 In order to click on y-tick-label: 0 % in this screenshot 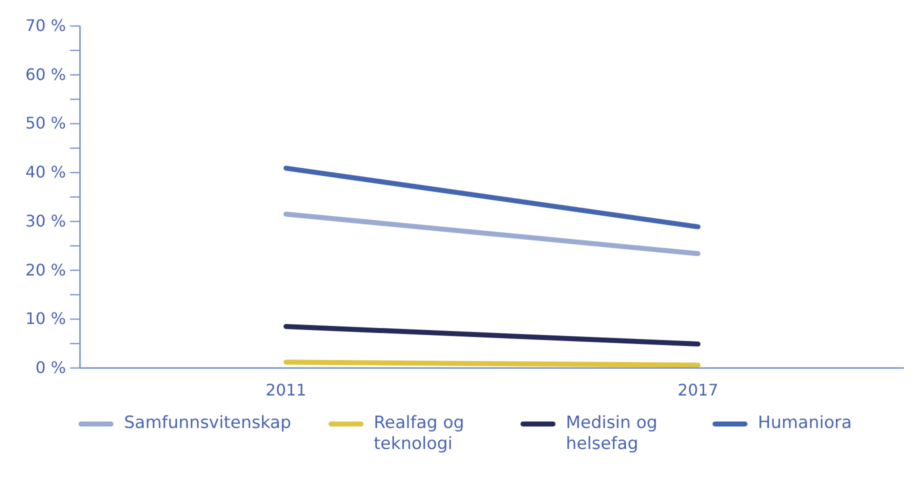, I will do `click(51, 367)`.